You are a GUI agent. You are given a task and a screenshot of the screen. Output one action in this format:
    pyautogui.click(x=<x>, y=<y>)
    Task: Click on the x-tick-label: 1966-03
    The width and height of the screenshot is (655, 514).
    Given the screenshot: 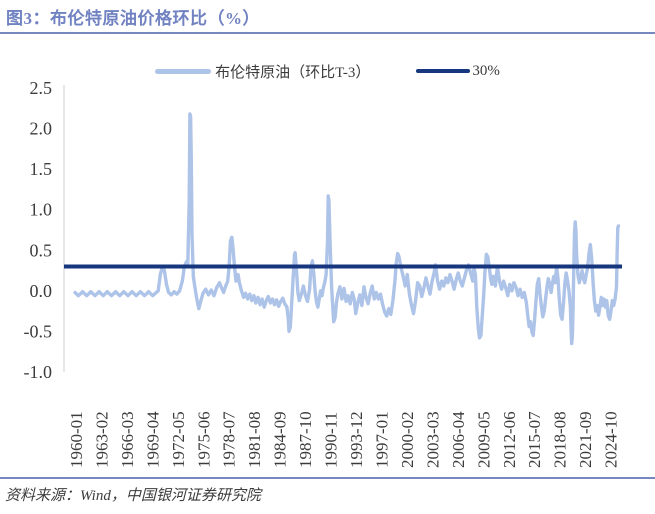 What is the action you would take?
    pyautogui.click(x=127, y=439)
    